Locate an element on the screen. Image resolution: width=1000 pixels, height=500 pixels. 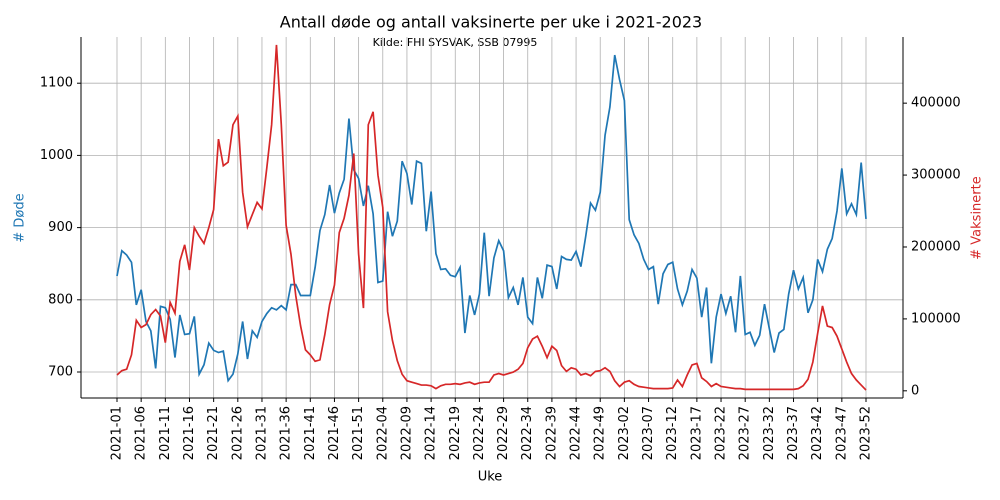
x-tick-label: 2023-02 is located at coordinates (624, 433).